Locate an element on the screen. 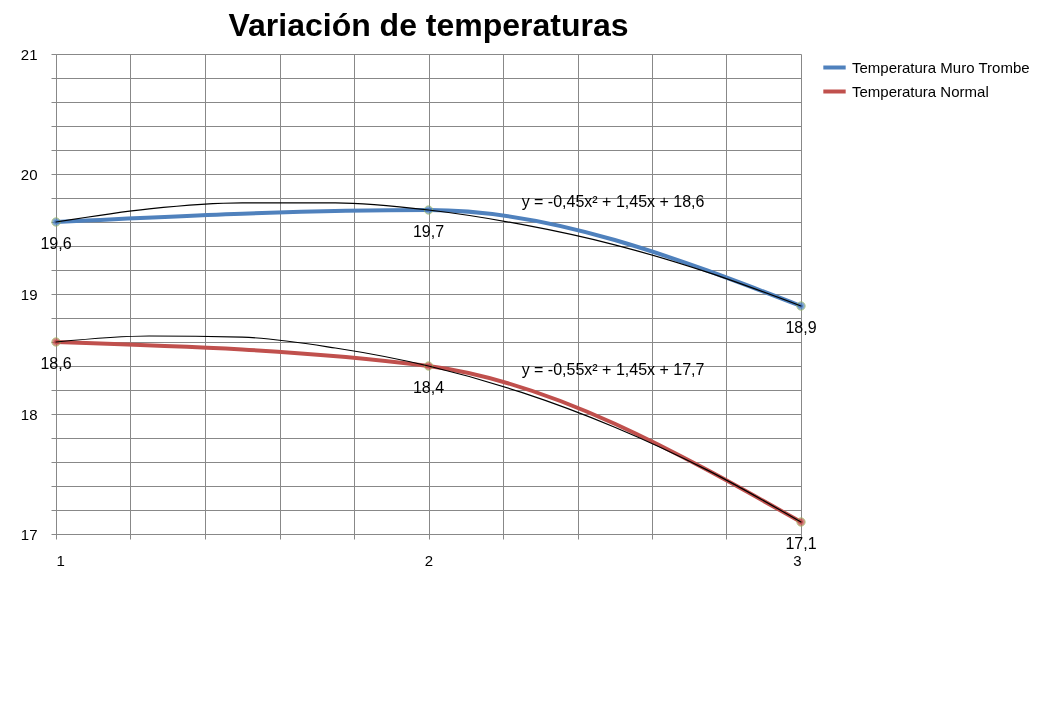 The image size is (1060, 721). annotation: y = -0,55x² + 1,45x + 17,7 is located at coordinates (613, 370).